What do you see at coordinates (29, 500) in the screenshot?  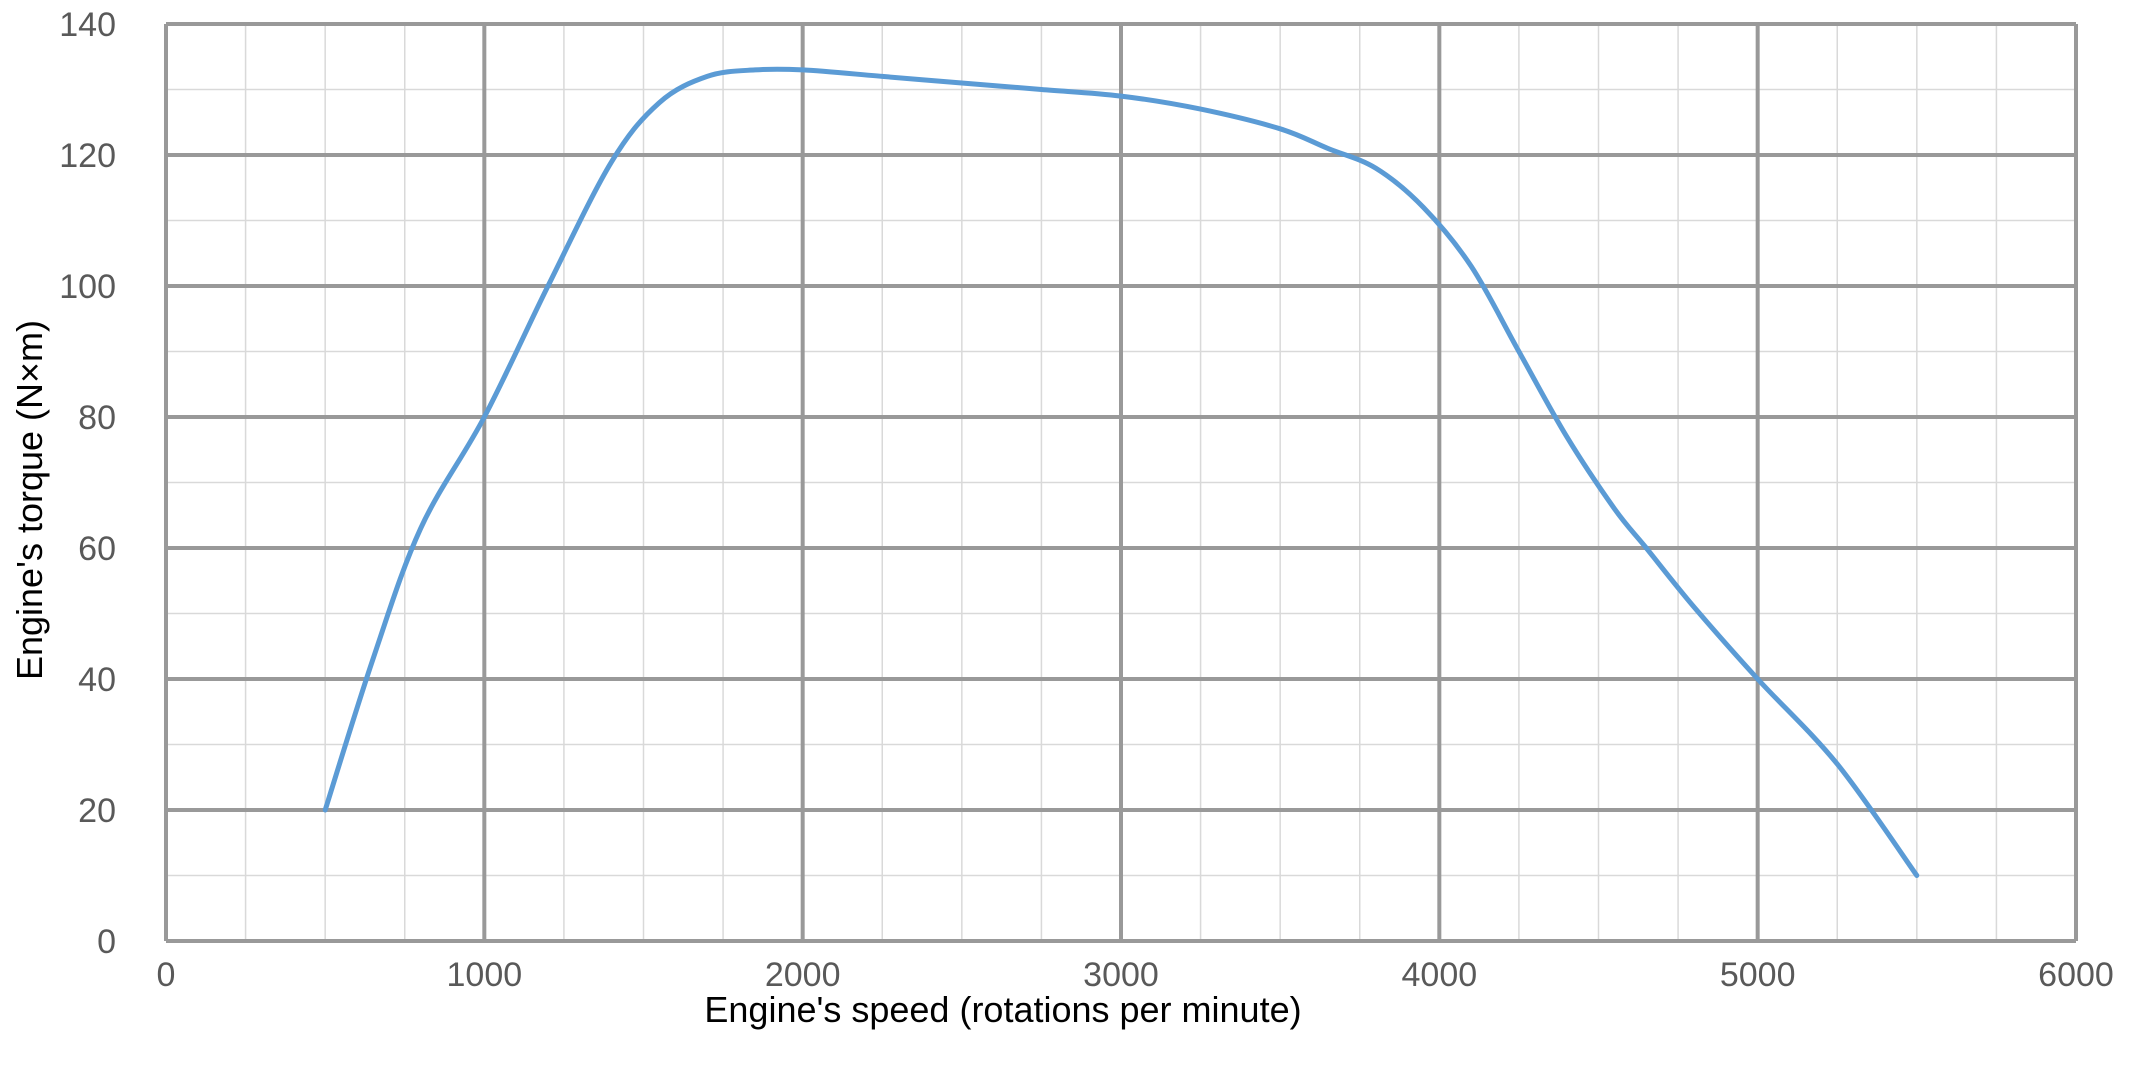 I see `y-axis-title: Engine's torque (N×m)` at bounding box center [29, 500].